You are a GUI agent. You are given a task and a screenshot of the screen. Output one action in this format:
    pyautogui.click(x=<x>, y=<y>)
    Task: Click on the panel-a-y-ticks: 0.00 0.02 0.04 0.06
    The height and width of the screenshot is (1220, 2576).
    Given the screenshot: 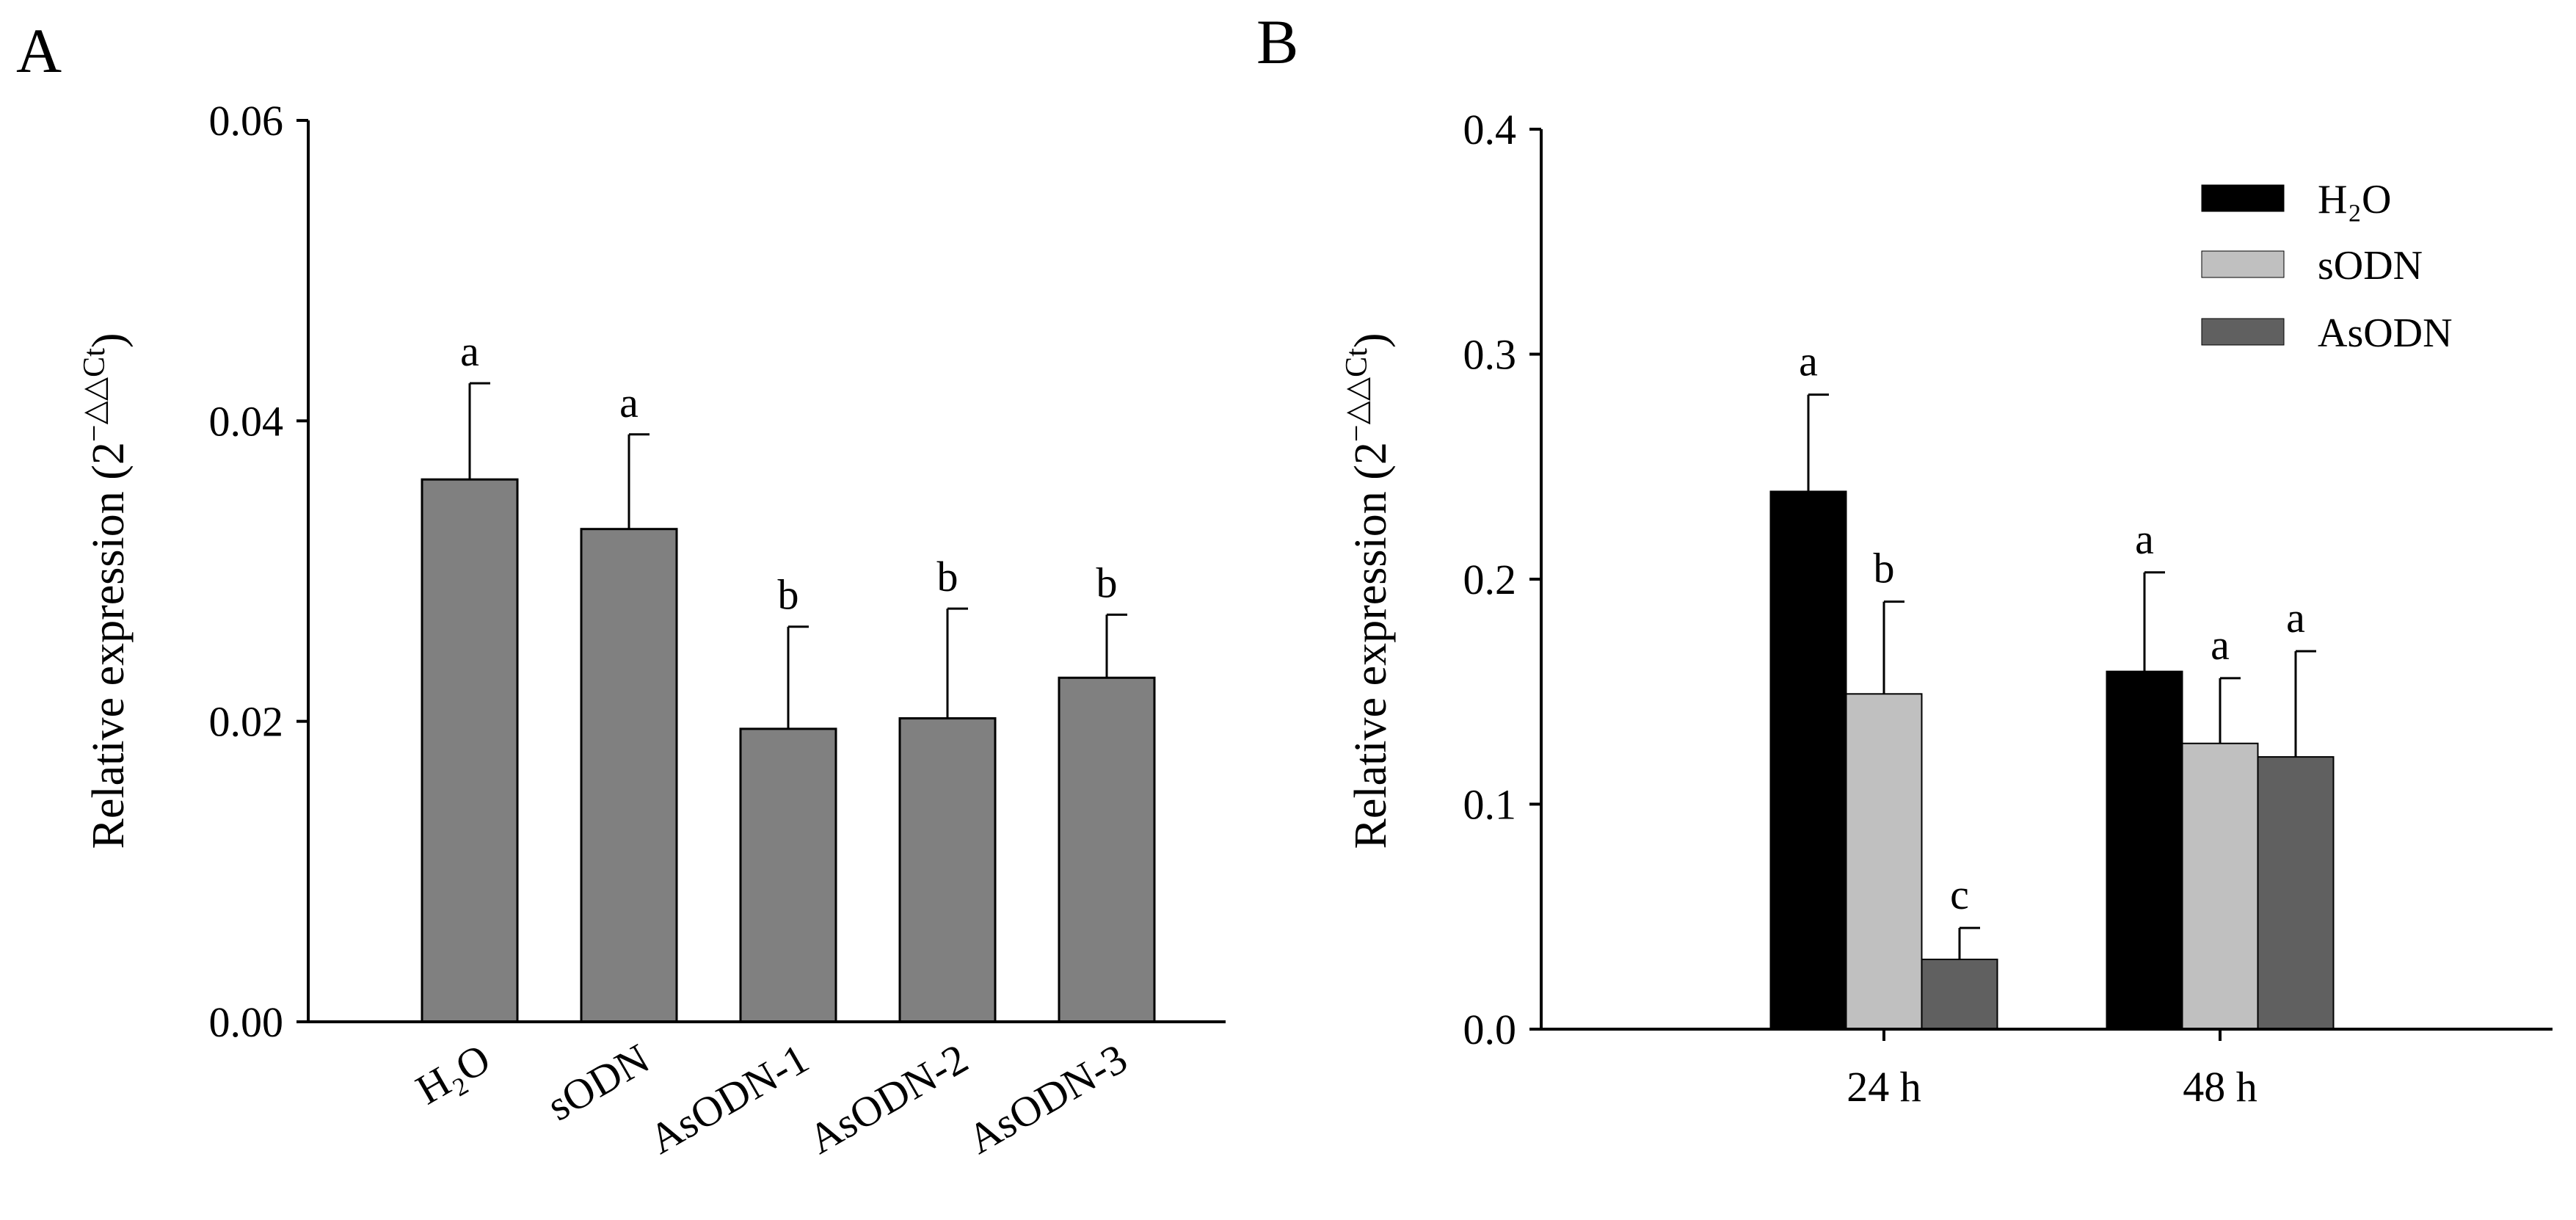 What is the action you would take?
    pyautogui.click(x=258, y=571)
    